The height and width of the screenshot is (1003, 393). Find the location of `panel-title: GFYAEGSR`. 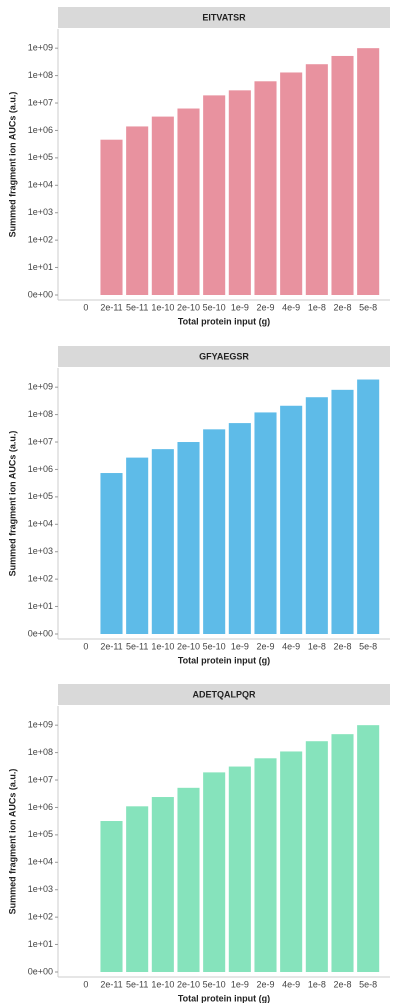

panel-title: GFYAEGSR is located at coordinates (224, 356).